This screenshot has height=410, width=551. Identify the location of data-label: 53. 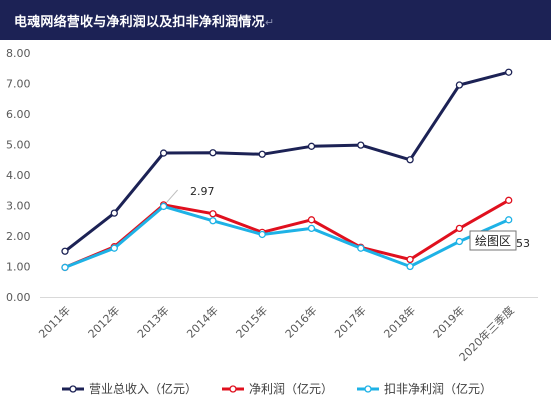
(523, 243).